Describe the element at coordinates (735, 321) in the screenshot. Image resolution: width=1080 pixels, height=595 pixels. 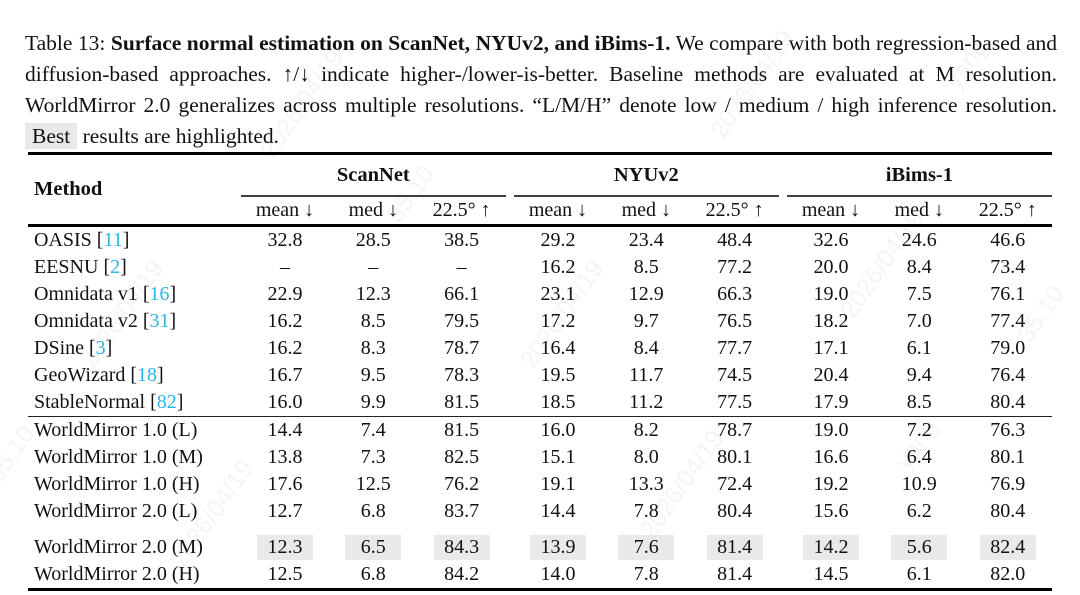
I see `metric-value: 76.5` at that location.